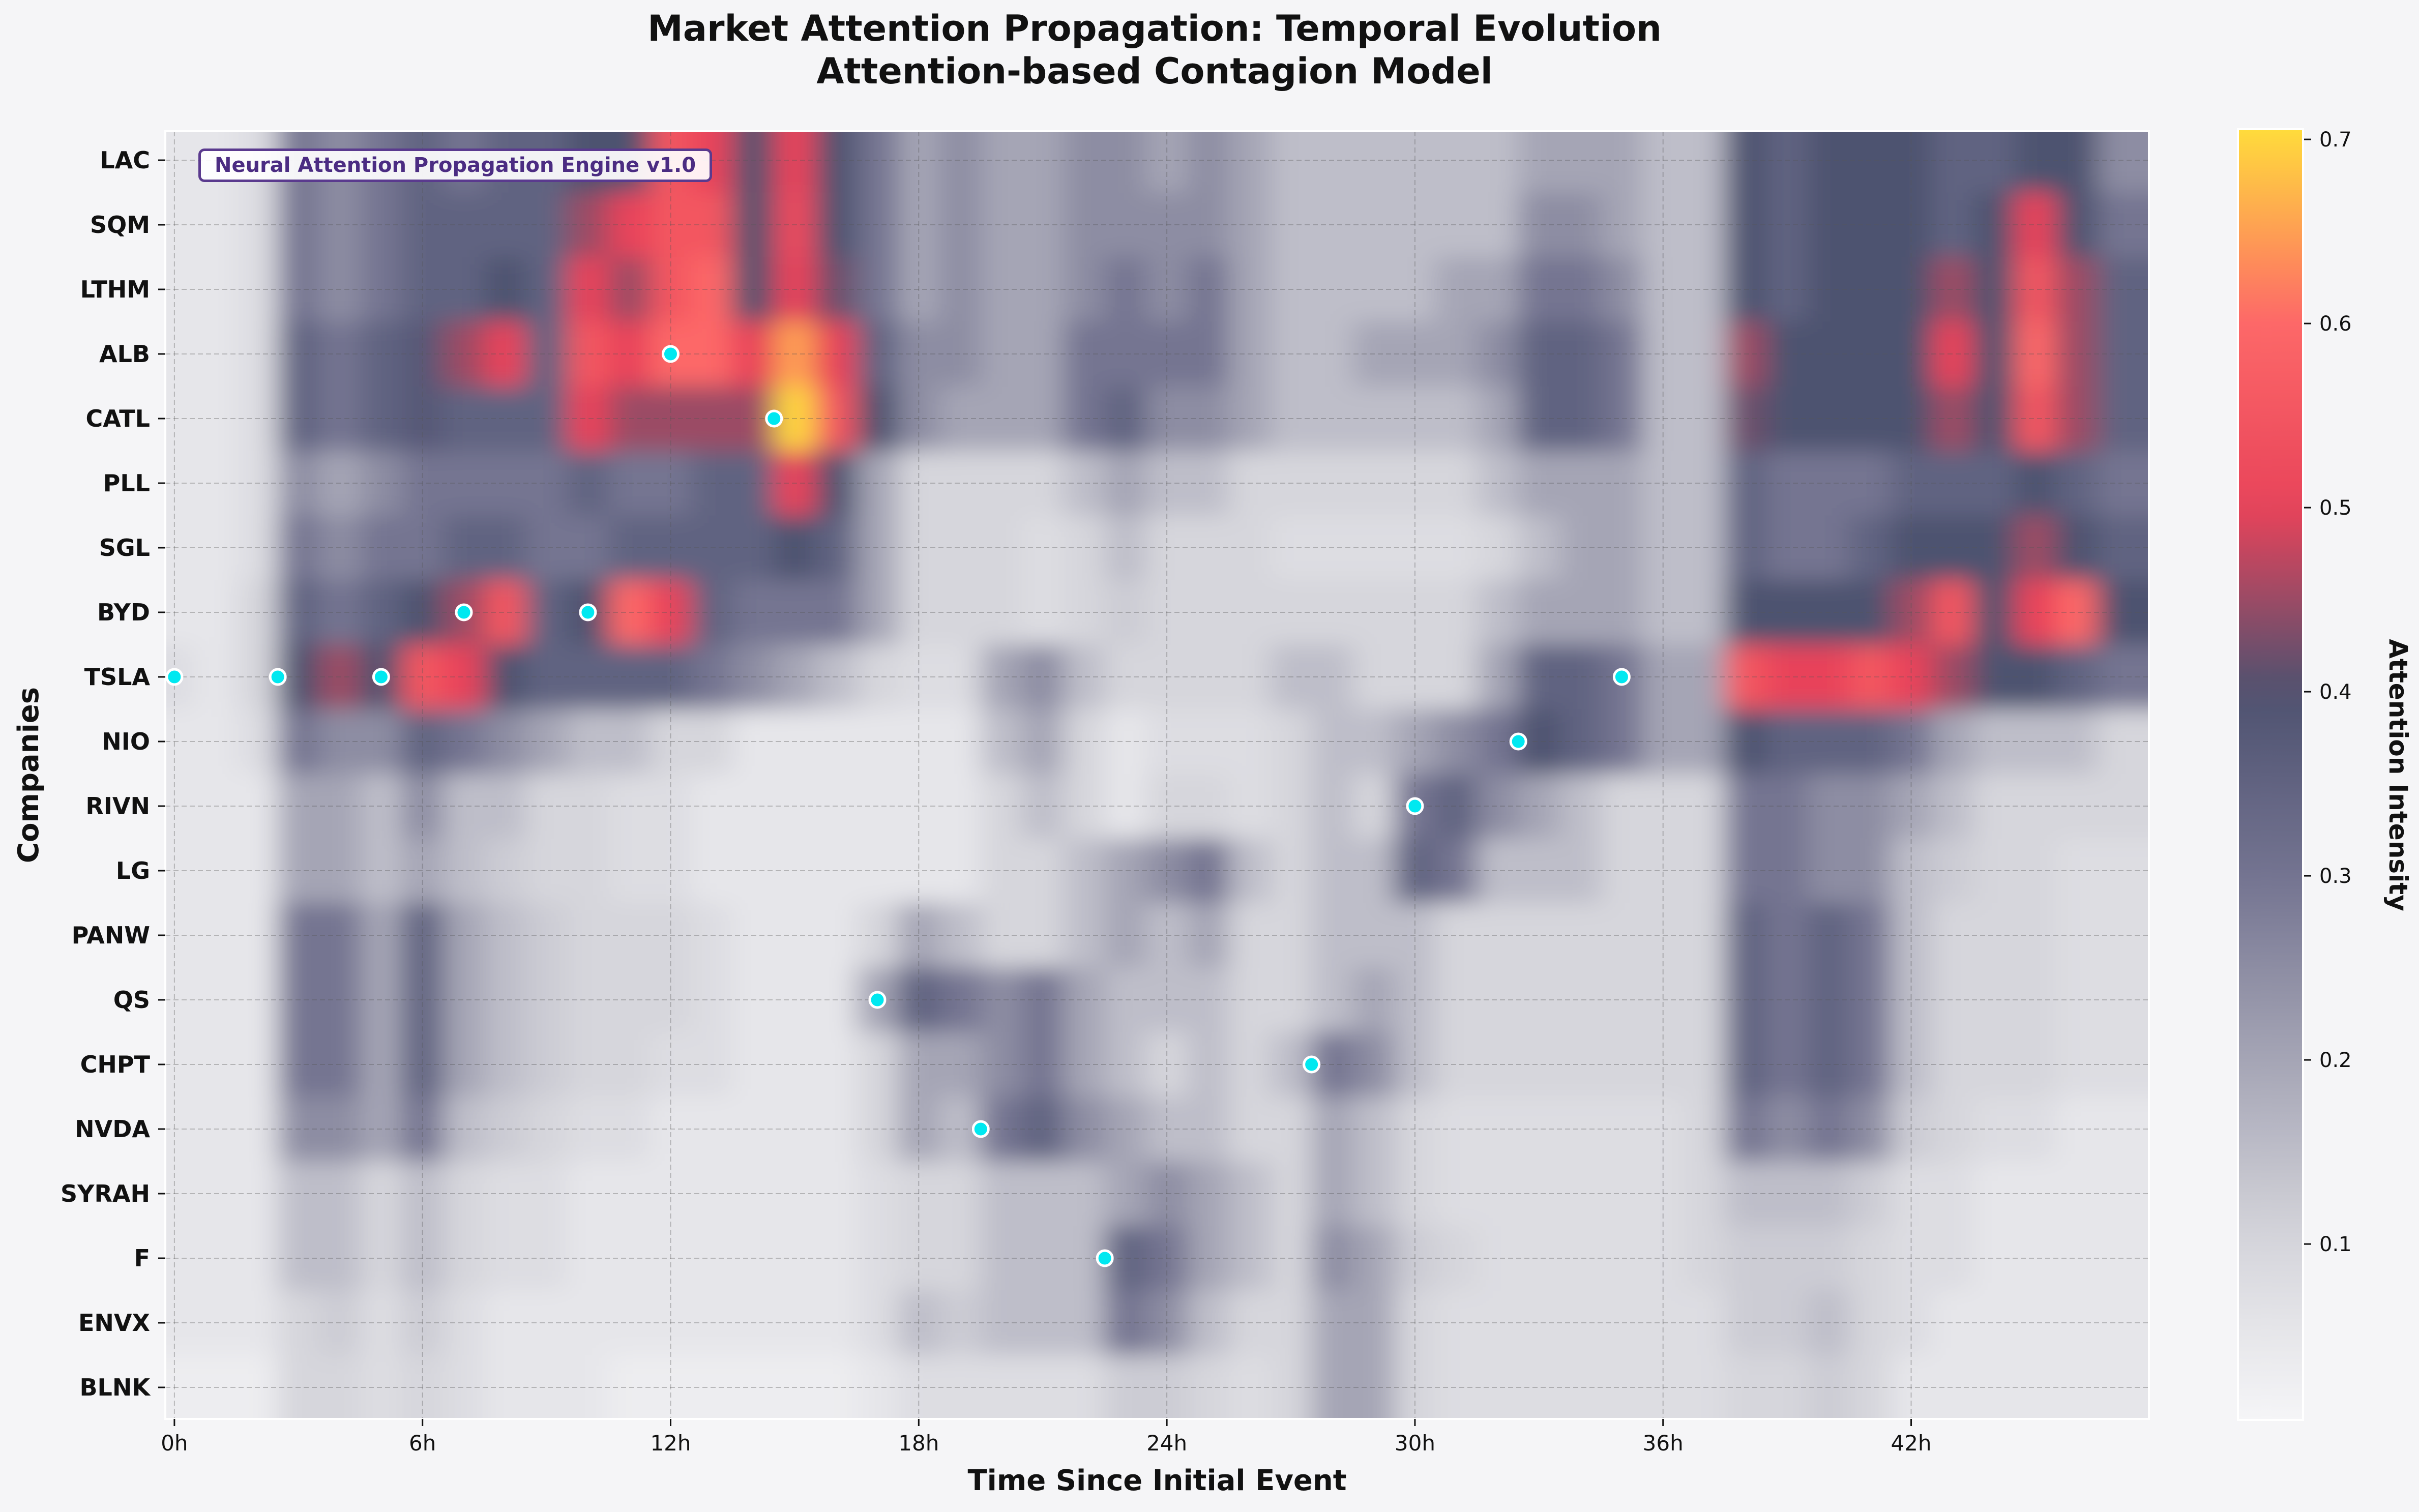 Image resolution: width=2419 pixels, height=1512 pixels. What do you see at coordinates (124, 354) in the screenshot?
I see `y-tick-label-alb: ALB` at bounding box center [124, 354].